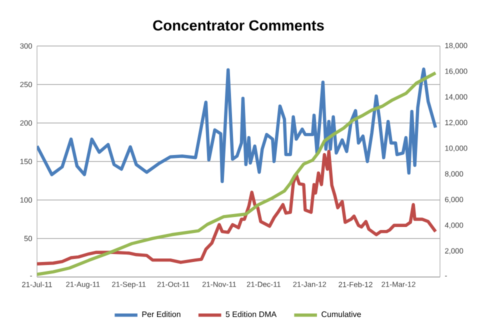 This screenshot has height=331, width=490. I want to click on chart-title: Concentrator Comments, so click(238, 25).